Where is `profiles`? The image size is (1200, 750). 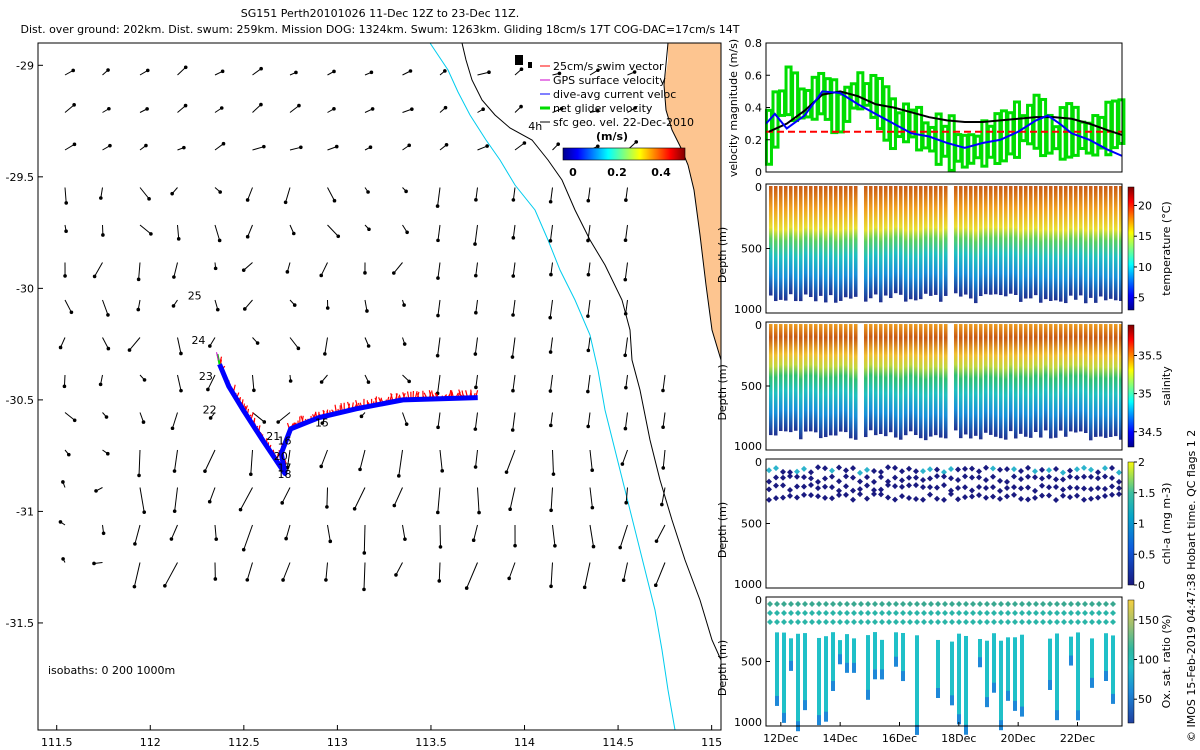 profiles is located at coordinates (946, 382).